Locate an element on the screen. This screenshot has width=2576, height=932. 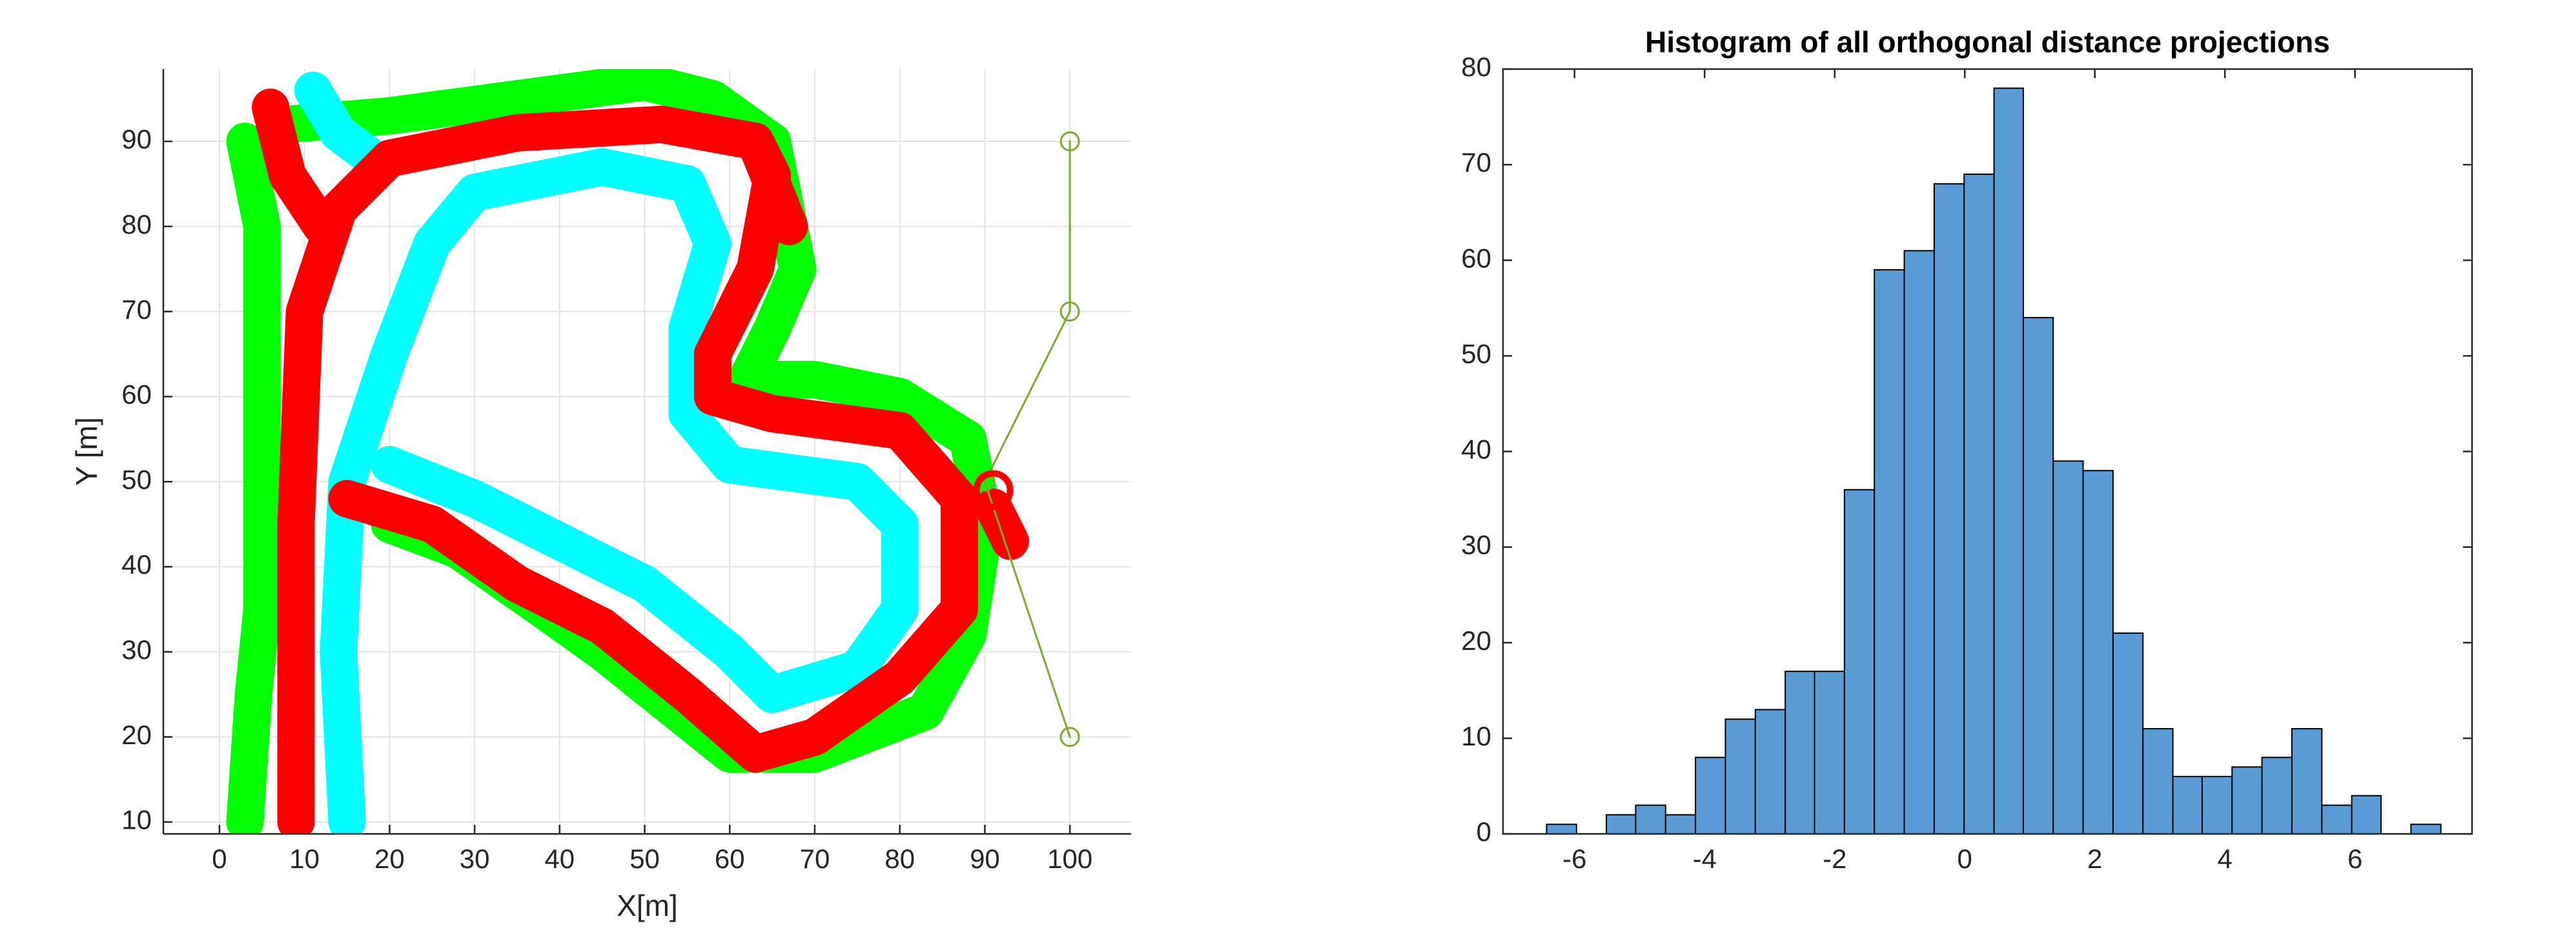
x-tick-label: 20 is located at coordinates (389, 859).